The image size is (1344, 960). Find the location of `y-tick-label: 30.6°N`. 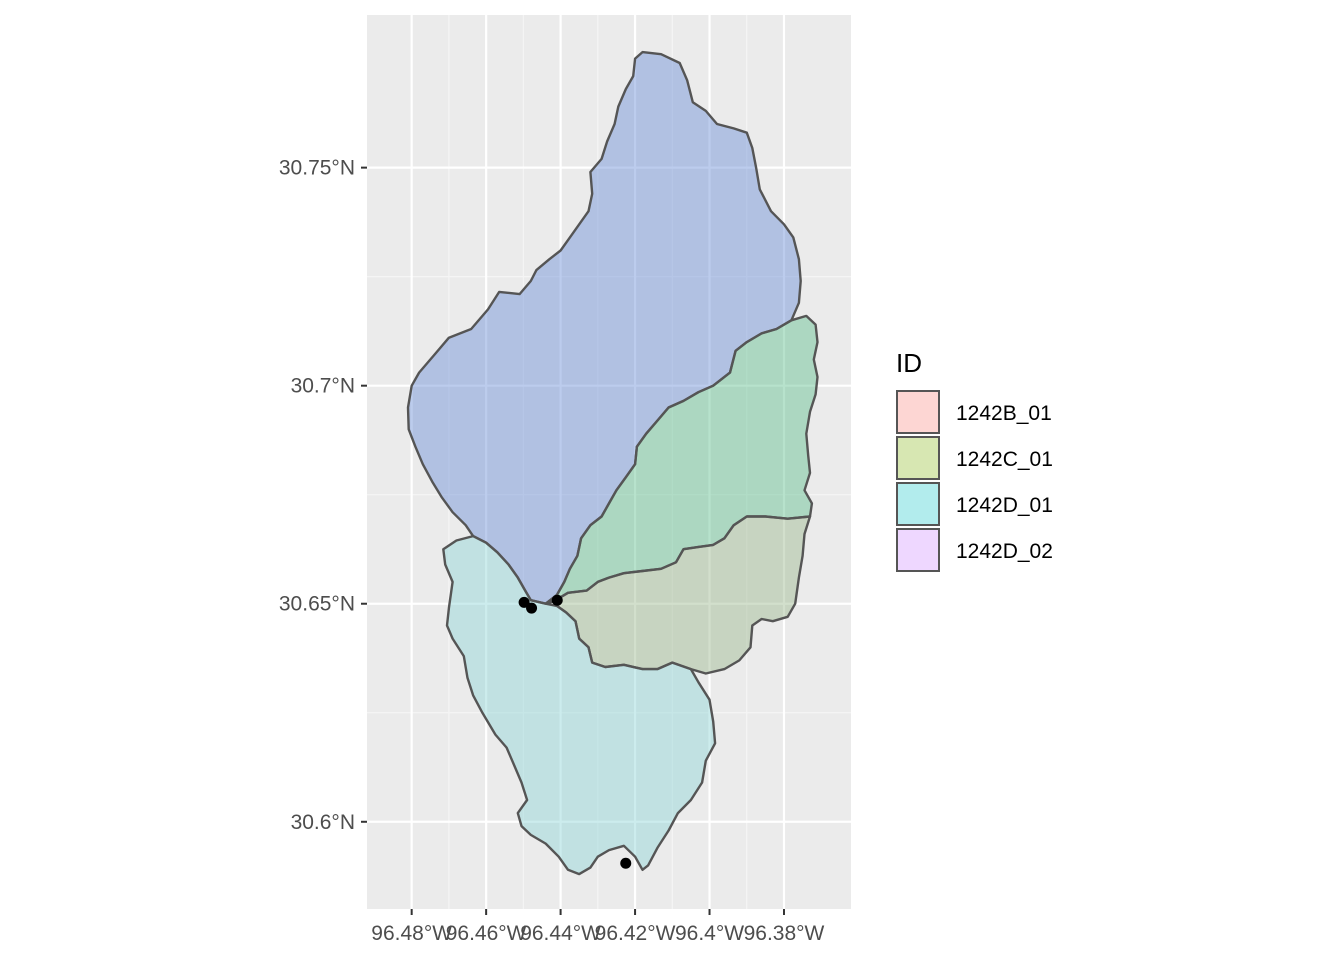

y-tick-label: 30.6°N is located at coordinates (323, 822).